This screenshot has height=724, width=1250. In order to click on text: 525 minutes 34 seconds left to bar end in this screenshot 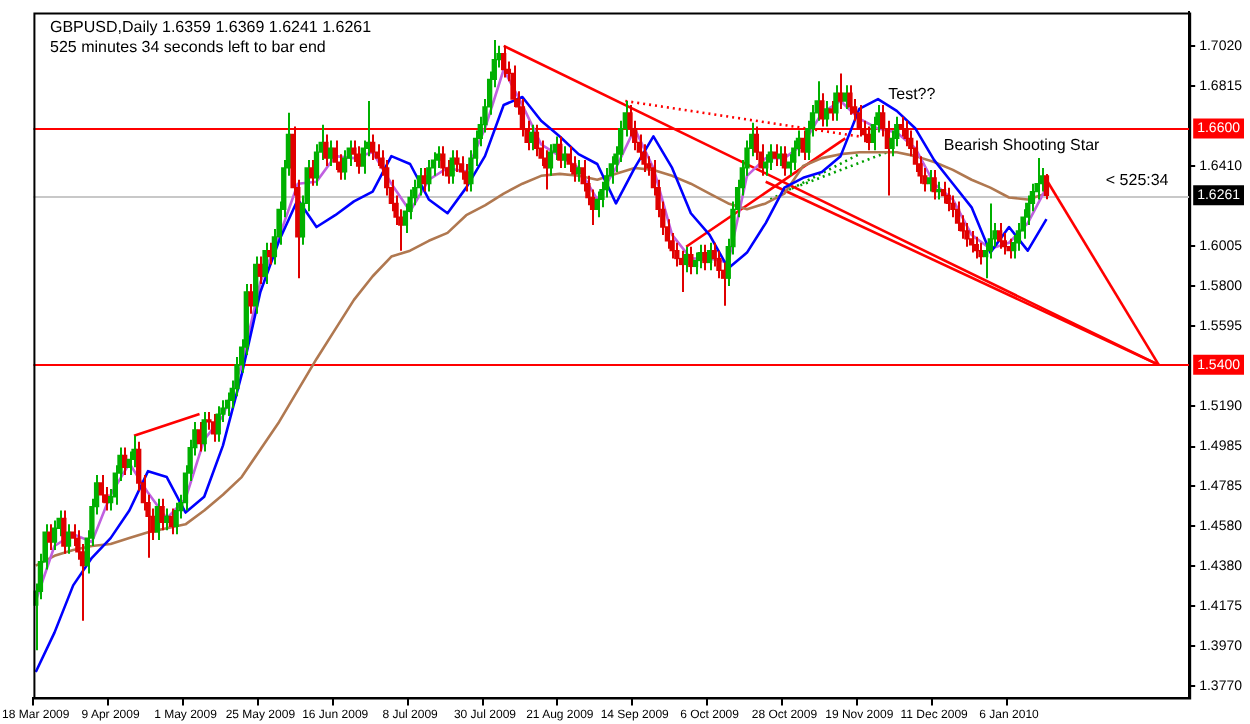, I will do `click(189, 48)`.